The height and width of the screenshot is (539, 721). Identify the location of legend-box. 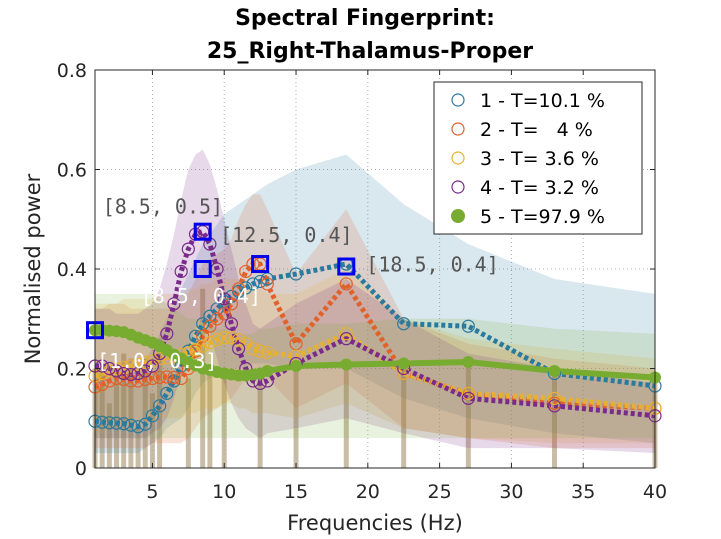
(538, 158).